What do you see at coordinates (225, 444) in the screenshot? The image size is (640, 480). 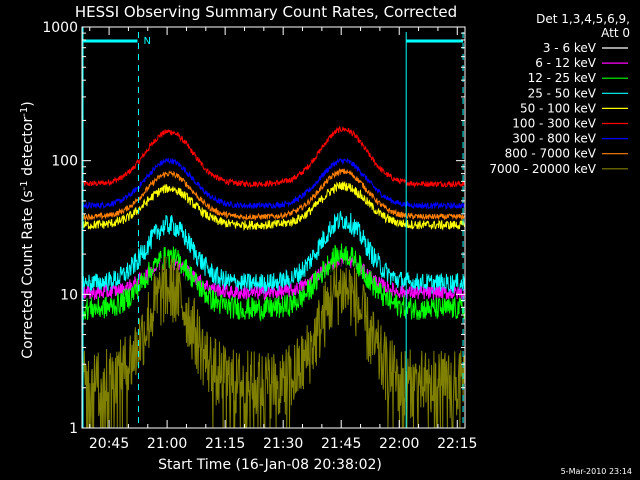 I see `x-tick-label-2: 21:15` at bounding box center [225, 444].